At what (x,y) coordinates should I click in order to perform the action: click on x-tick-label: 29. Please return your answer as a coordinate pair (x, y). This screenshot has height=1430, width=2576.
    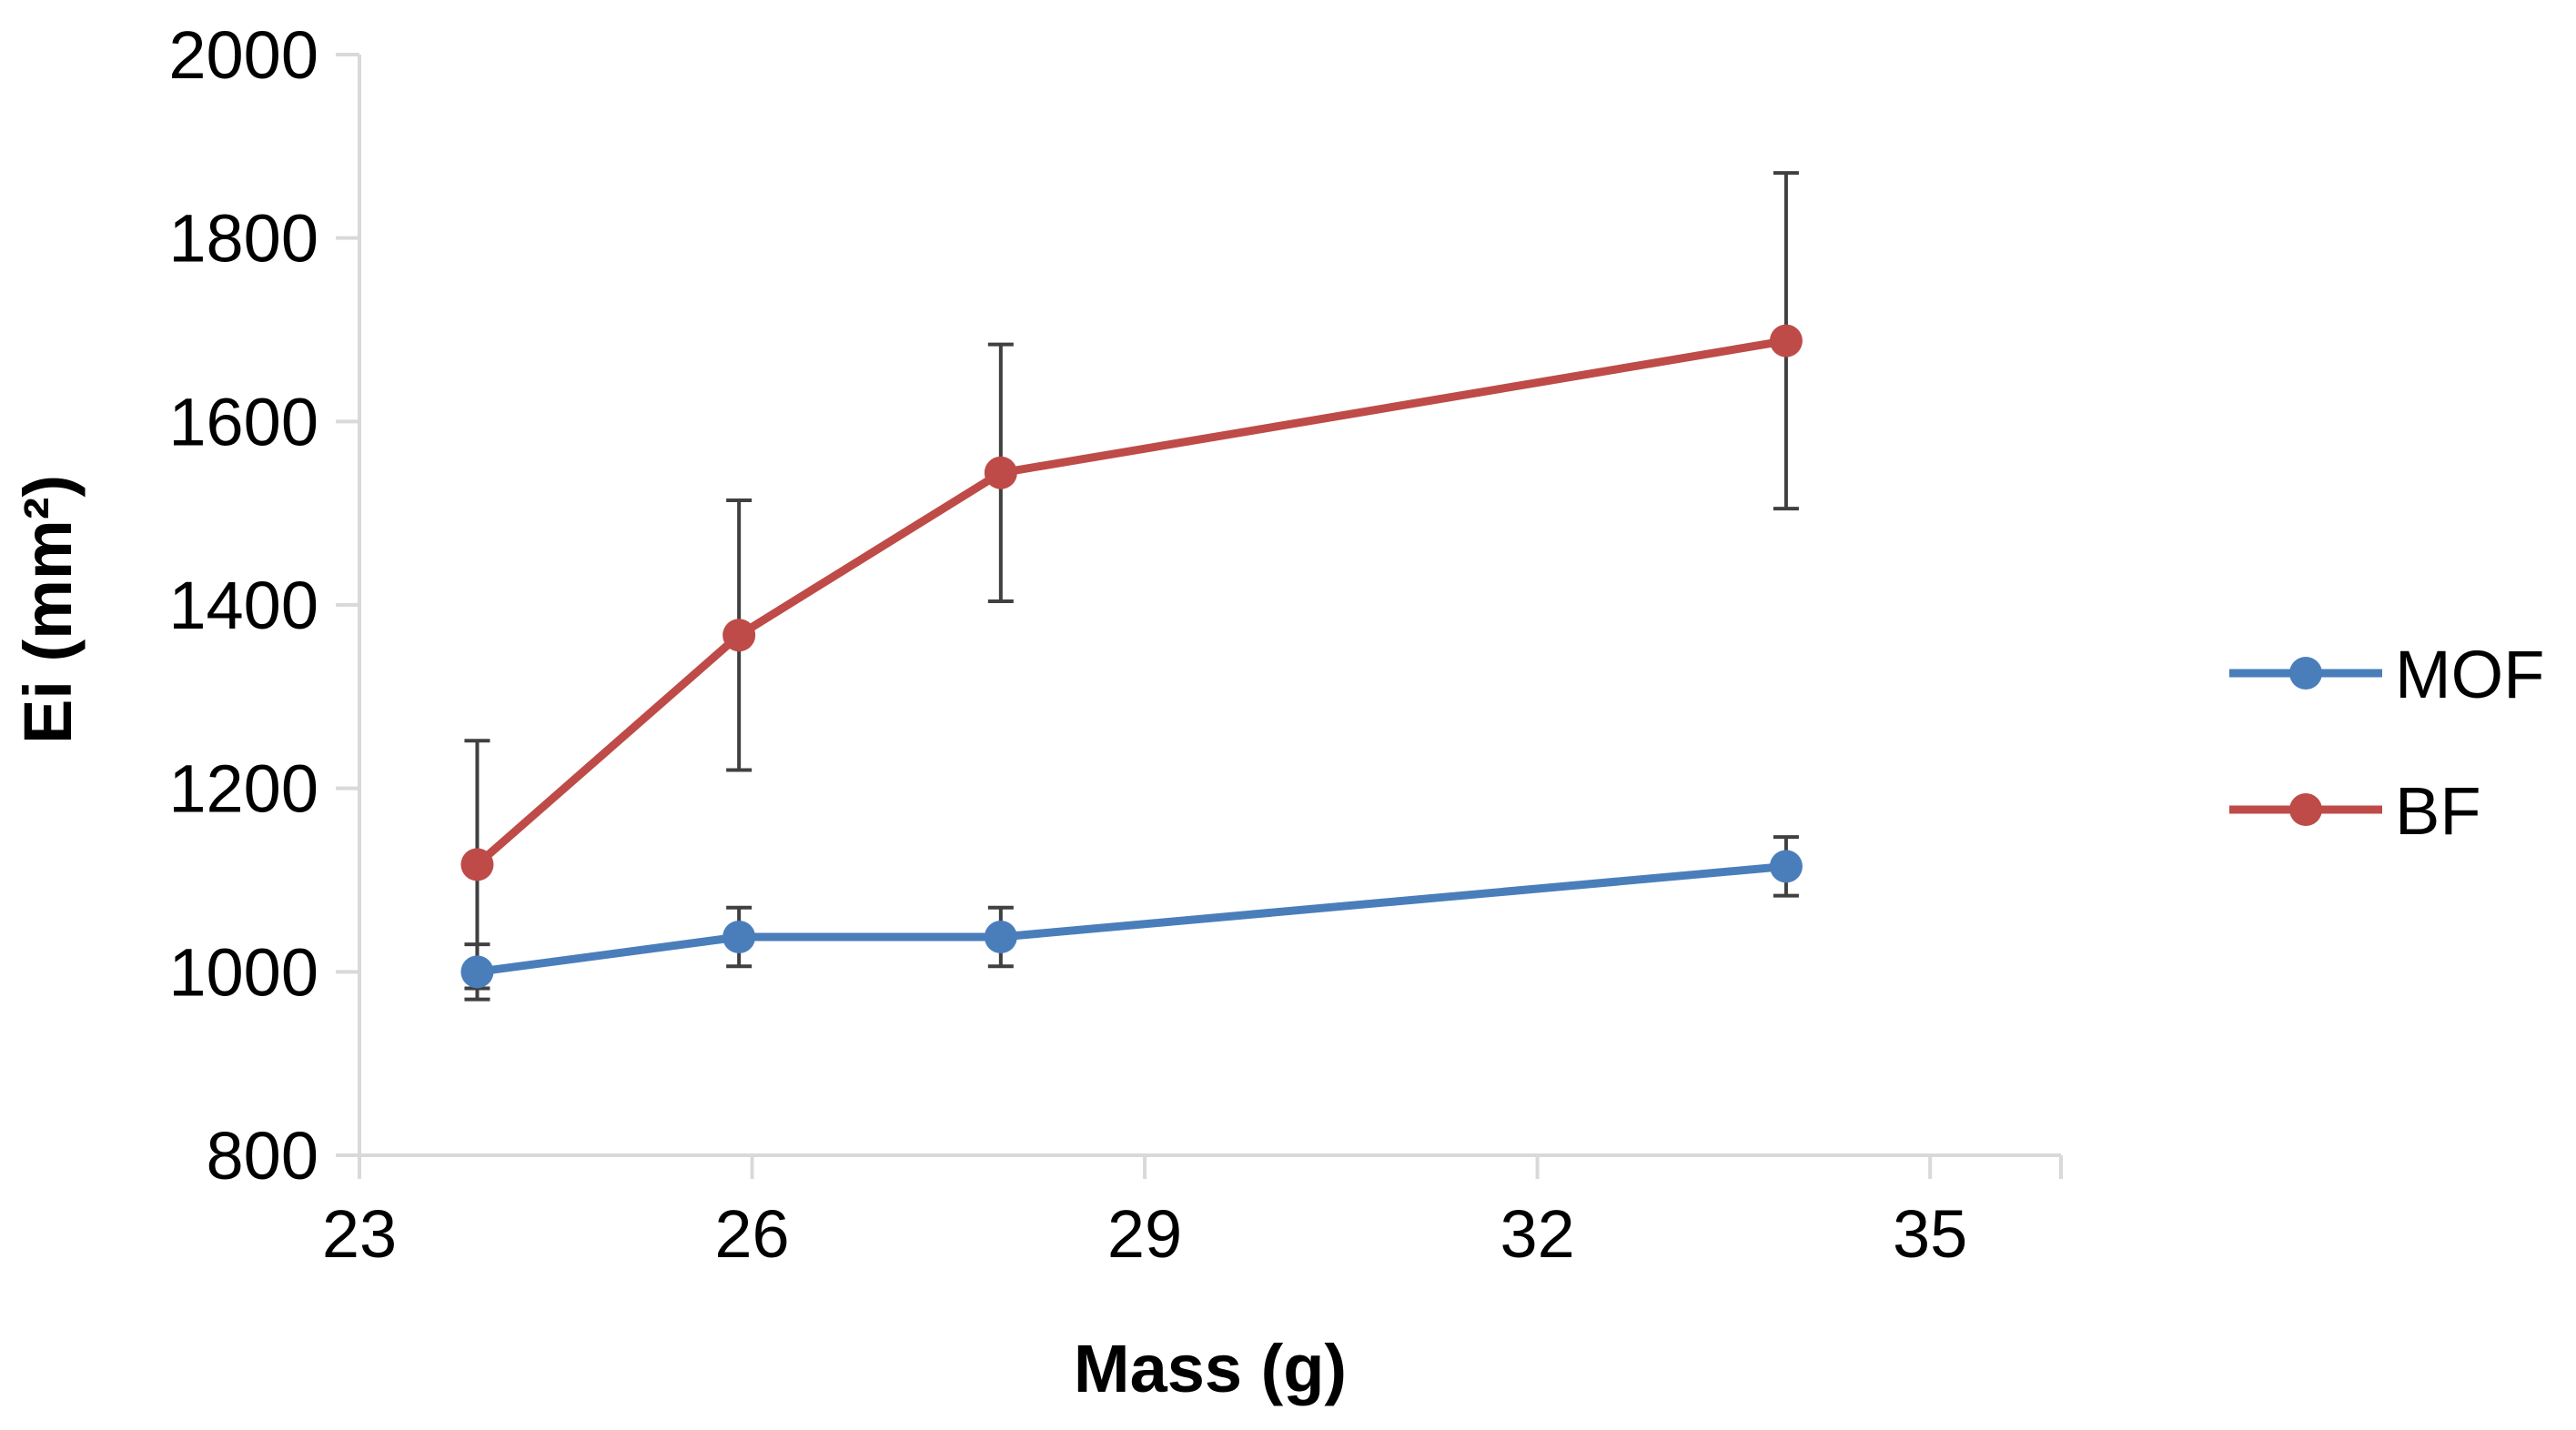
    Looking at the image, I should click on (1144, 1234).